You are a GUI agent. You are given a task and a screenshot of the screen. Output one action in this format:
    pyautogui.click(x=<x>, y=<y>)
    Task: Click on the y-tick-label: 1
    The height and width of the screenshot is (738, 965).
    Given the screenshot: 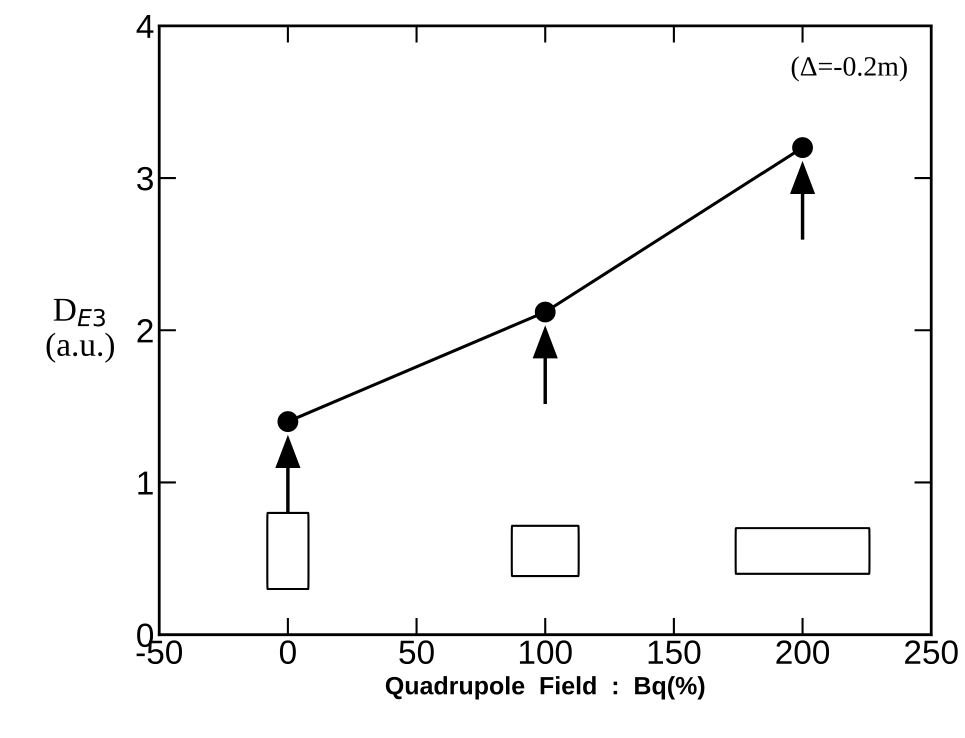 What is the action you would take?
    pyautogui.click(x=145, y=483)
    